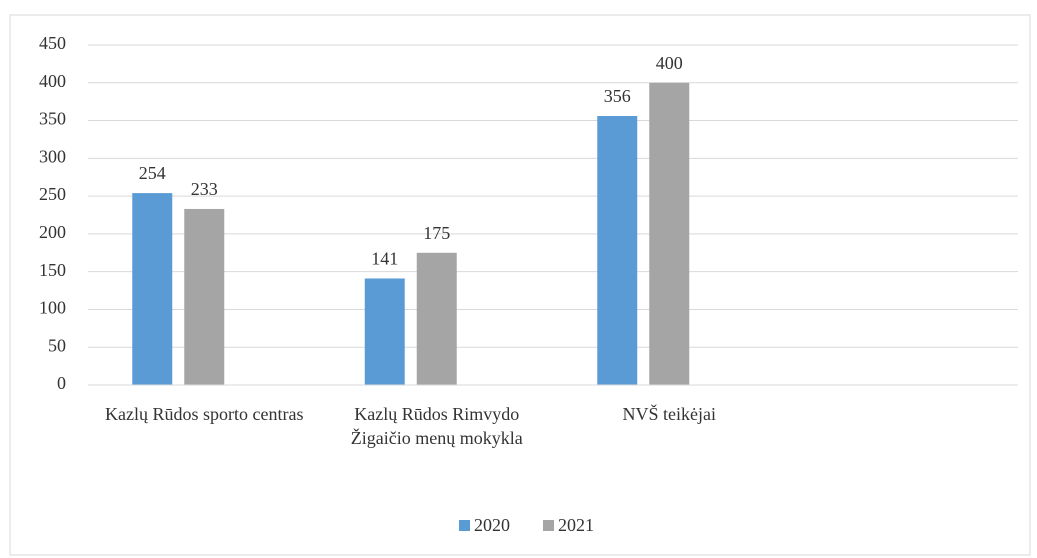  What do you see at coordinates (57, 345) in the screenshot?
I see `y-tick-label: 50` at bounding box center [57, 345].